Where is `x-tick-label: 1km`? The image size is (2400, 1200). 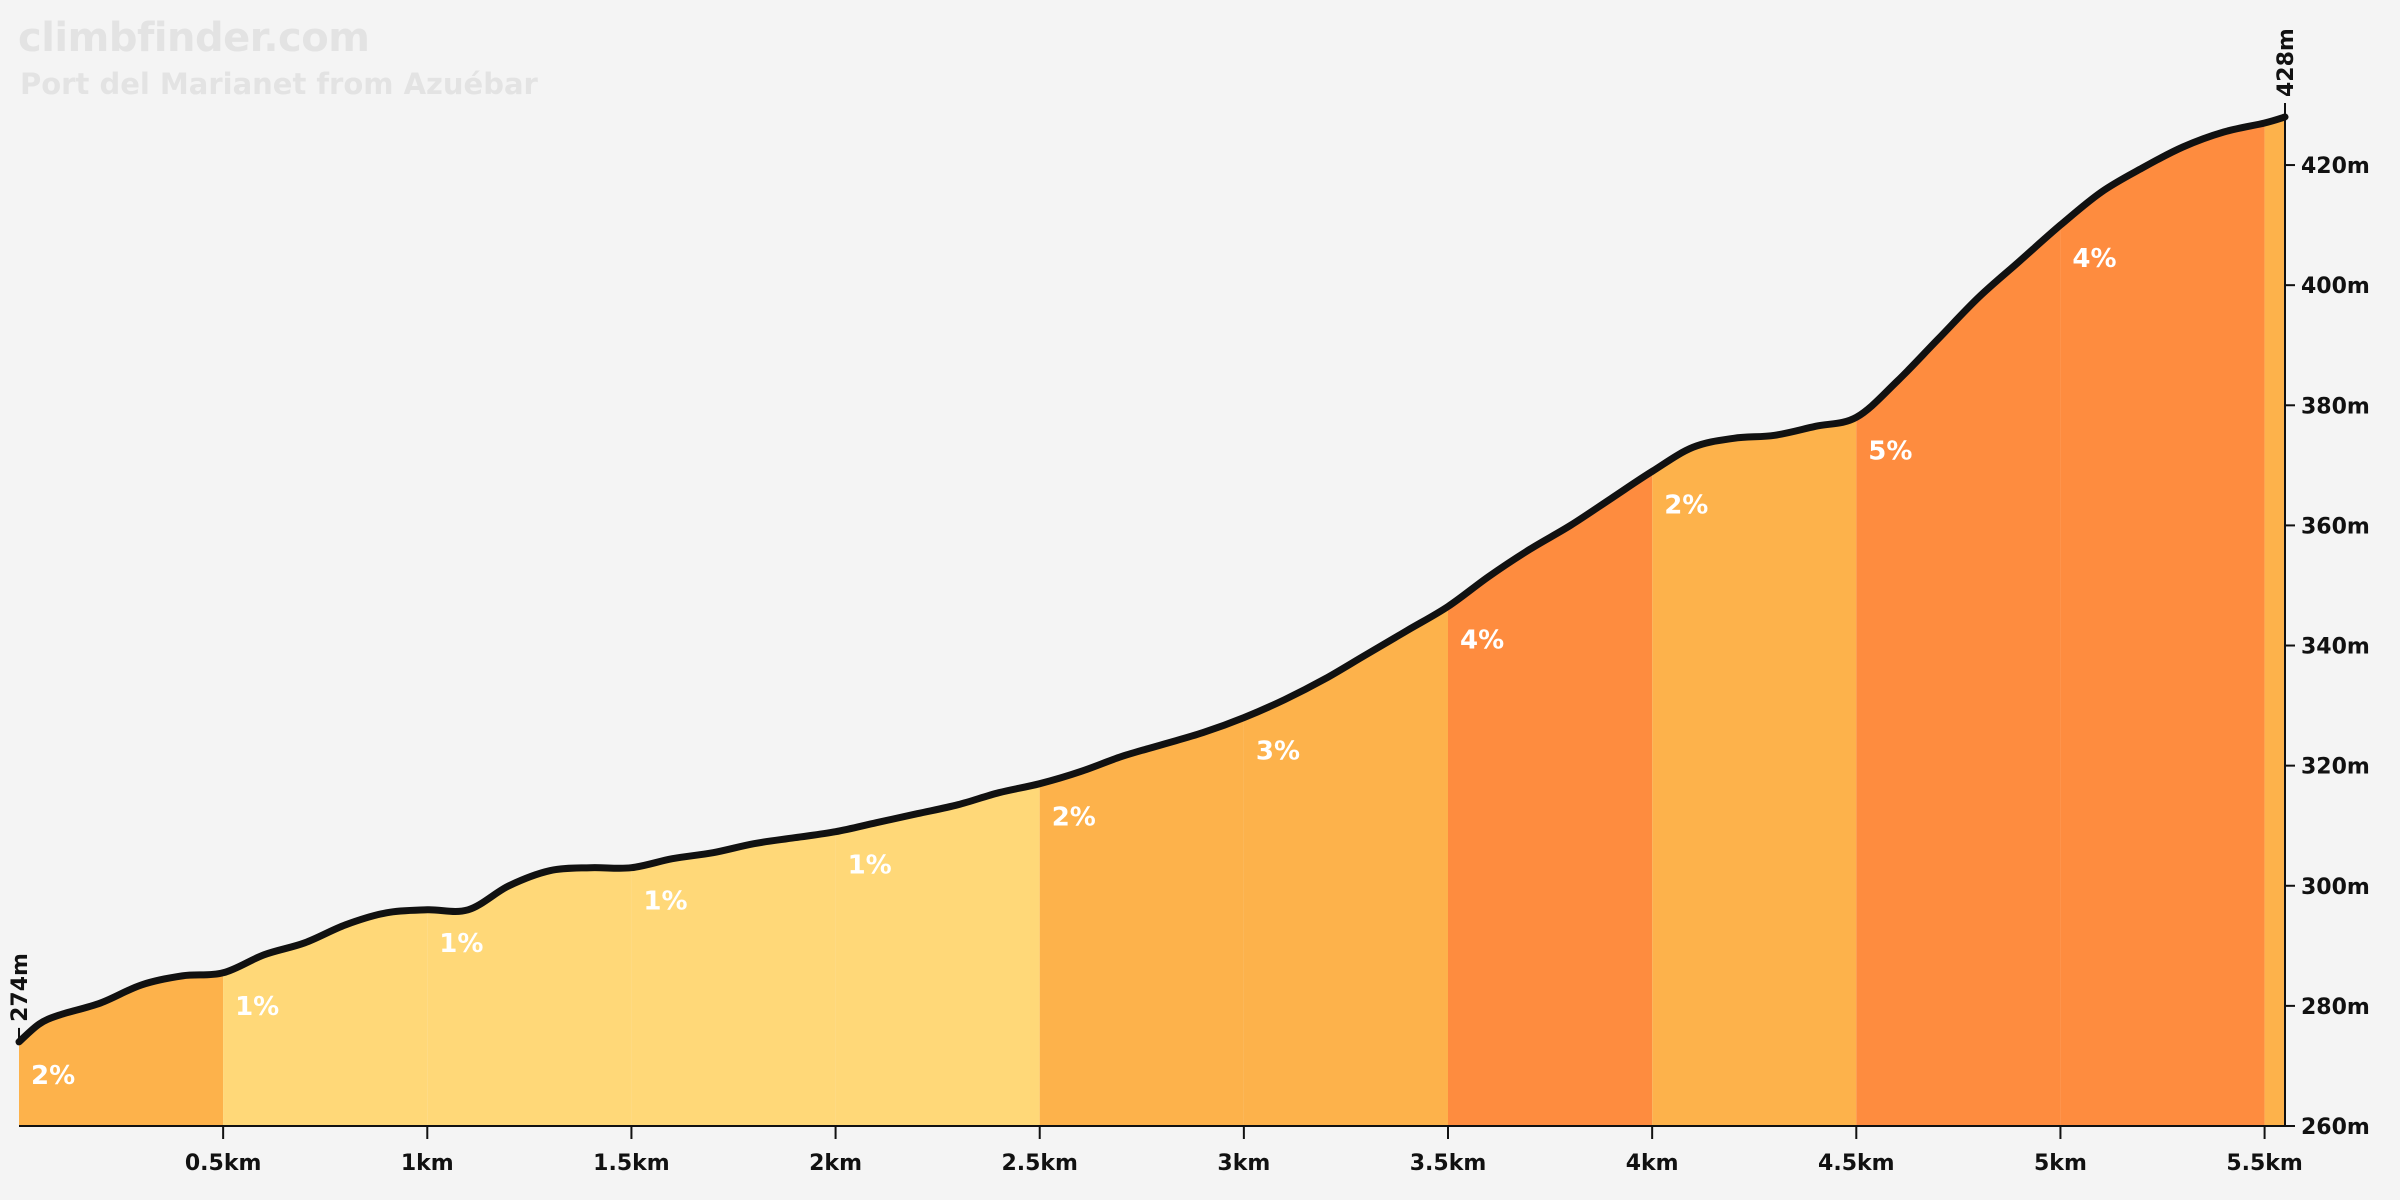 x-tick-label: 1km is located at coordinates (427, 1163).